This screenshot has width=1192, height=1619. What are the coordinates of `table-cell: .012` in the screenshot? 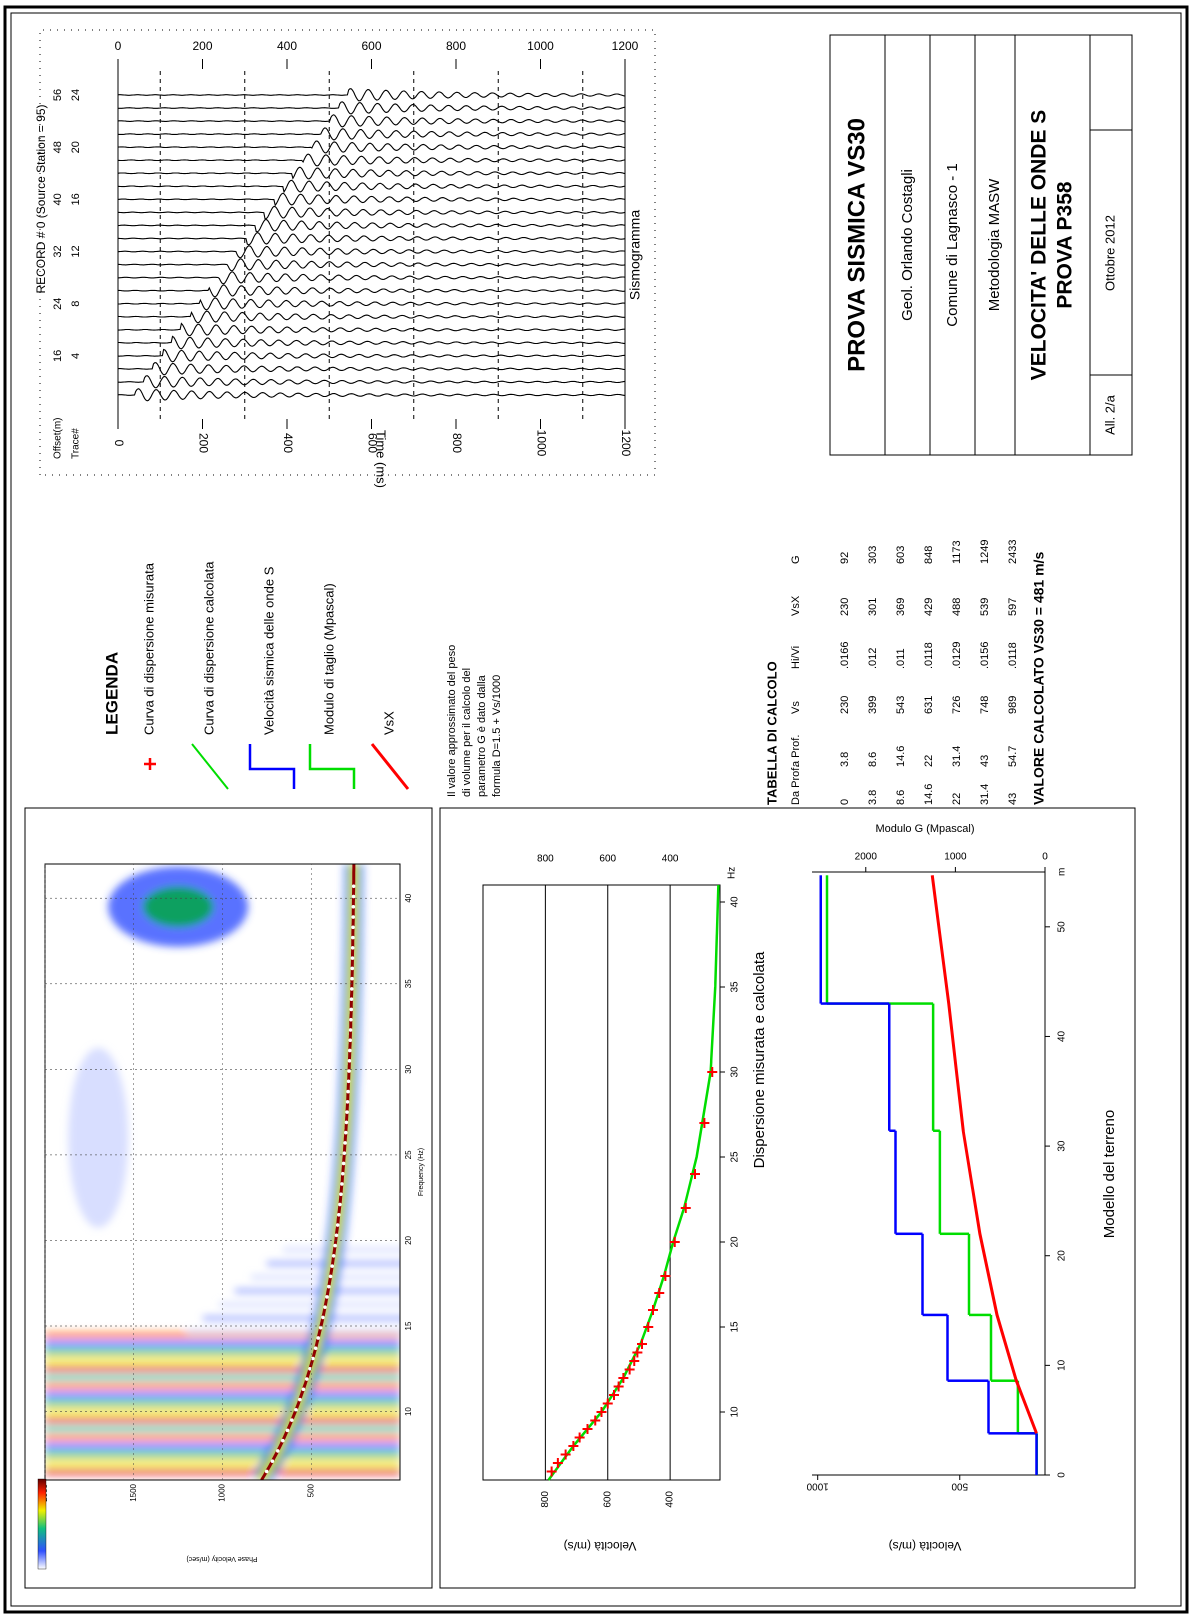 It's located at (873, 658).